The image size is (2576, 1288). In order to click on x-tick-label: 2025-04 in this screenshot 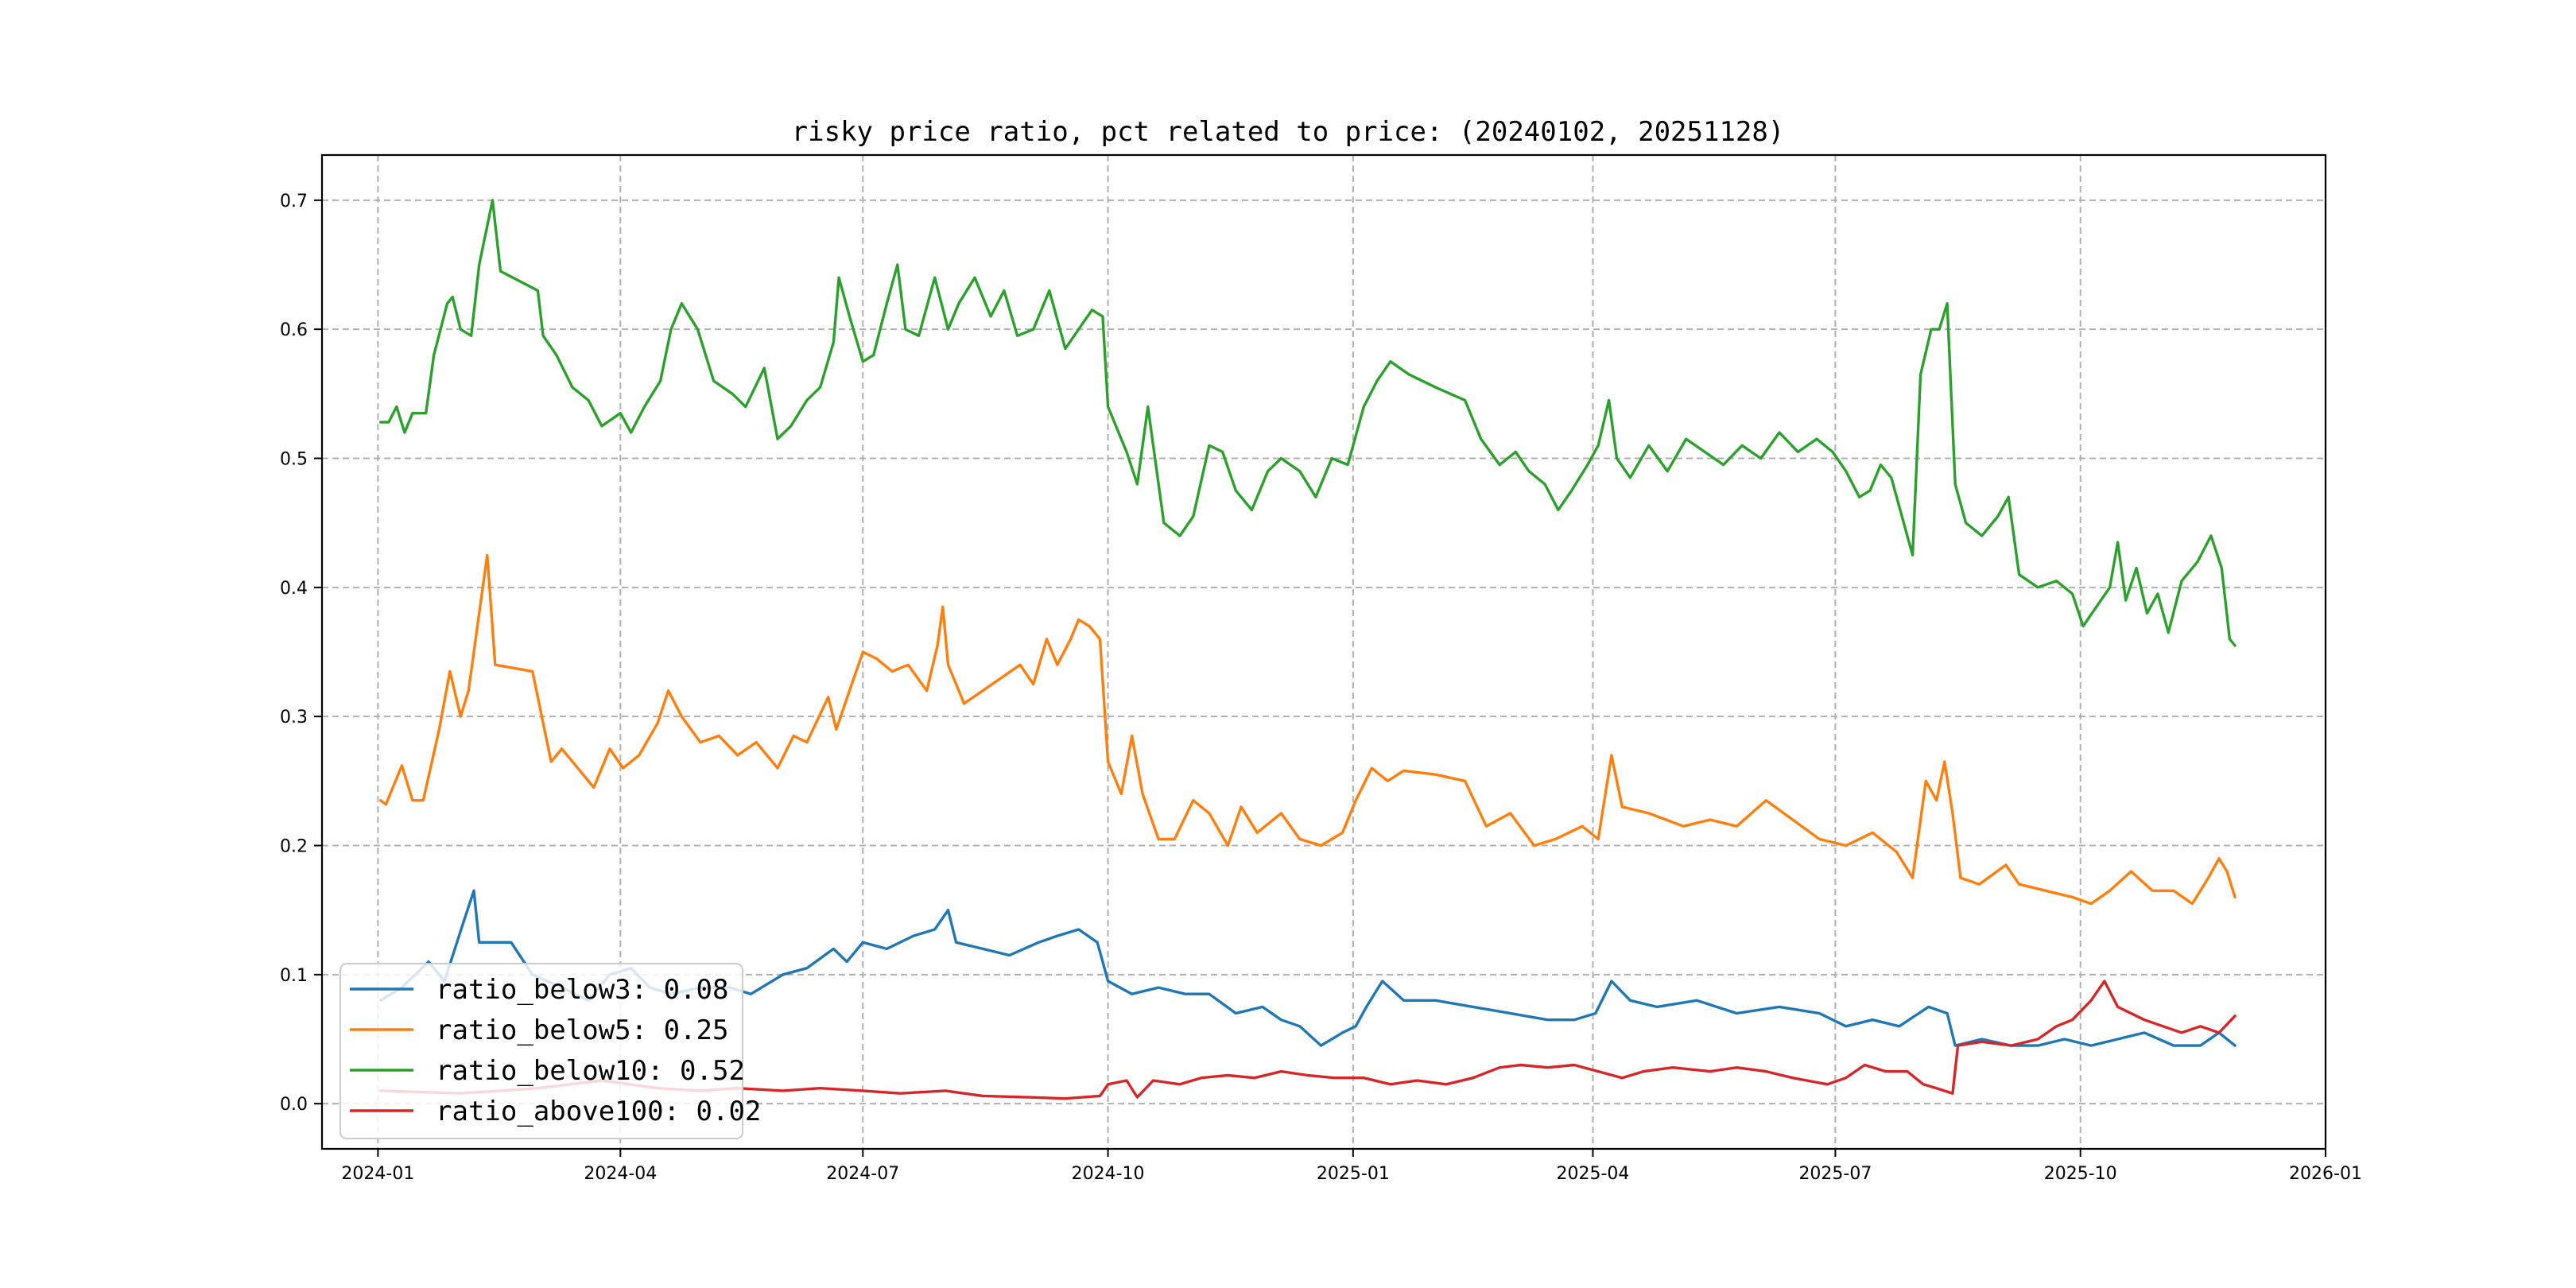, I will do `click(1592, 1174)`.